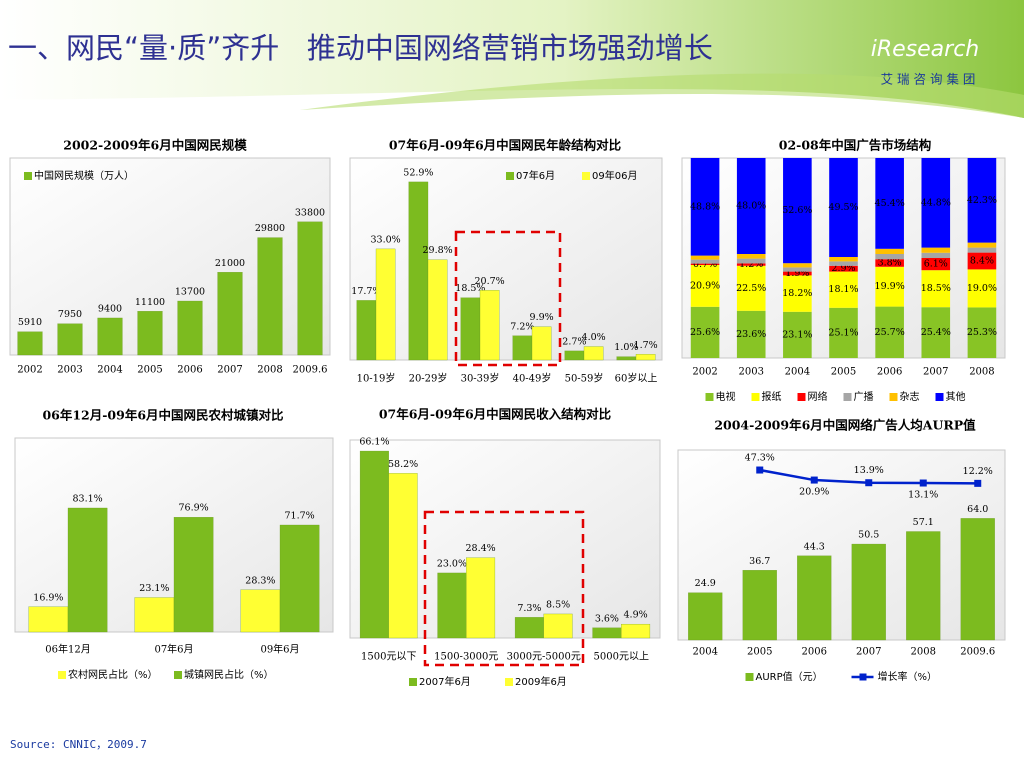 The image size is (1024, 768). What do you see at coordinates (505, 145) in the screenshot?
I see `chart-title: 07年6月-09年6月中国网民年龄结构对比` at bounding box center [505, 145].